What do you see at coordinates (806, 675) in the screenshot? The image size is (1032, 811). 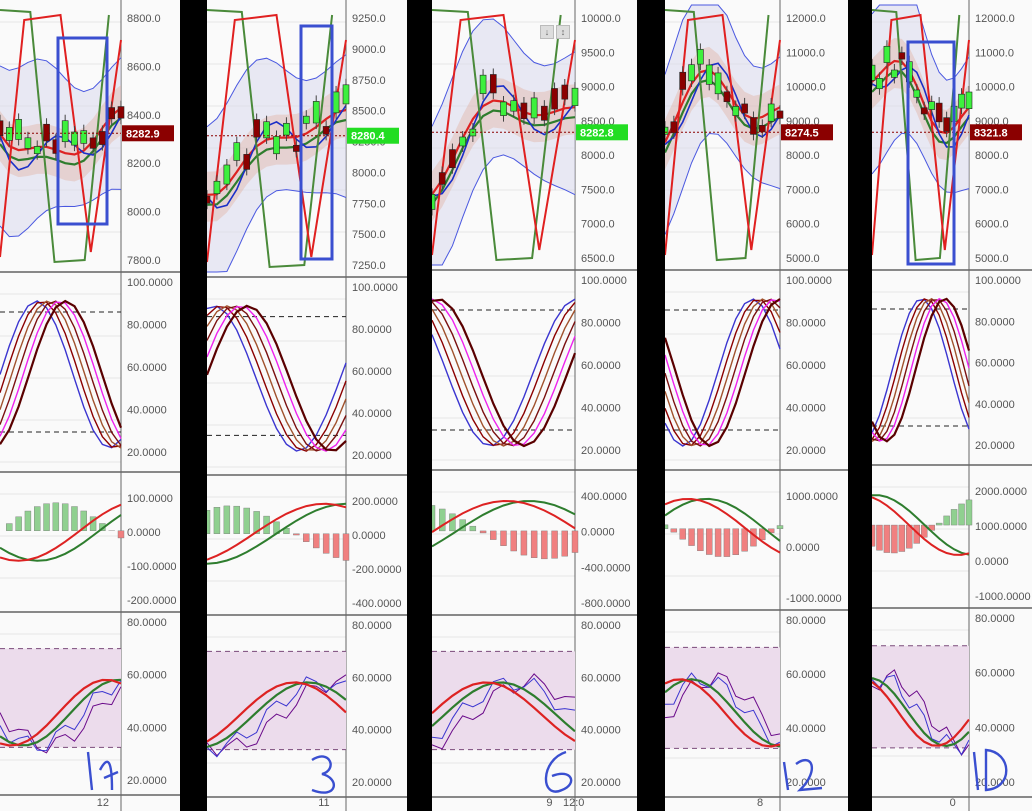 I see `rsi-tick-label: 60.0000` at bounding box center [806, 675].